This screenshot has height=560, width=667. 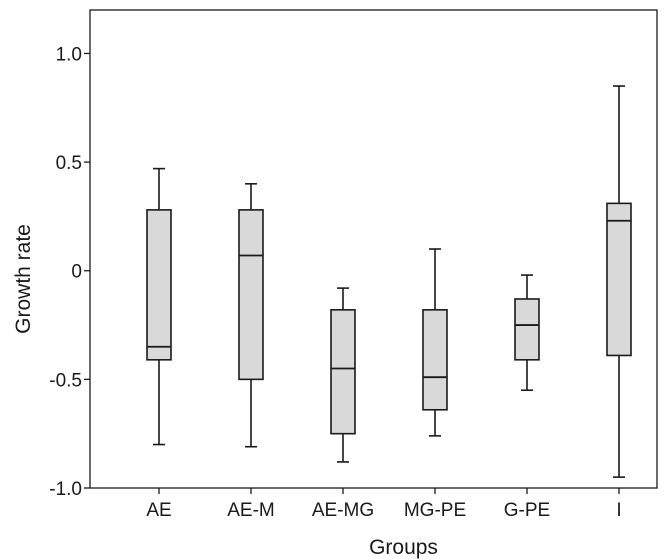 What do you see at coordinates (158, 510) in the screenshot?
I see `x-tick-label: AE` at bounding box center [158, 510].